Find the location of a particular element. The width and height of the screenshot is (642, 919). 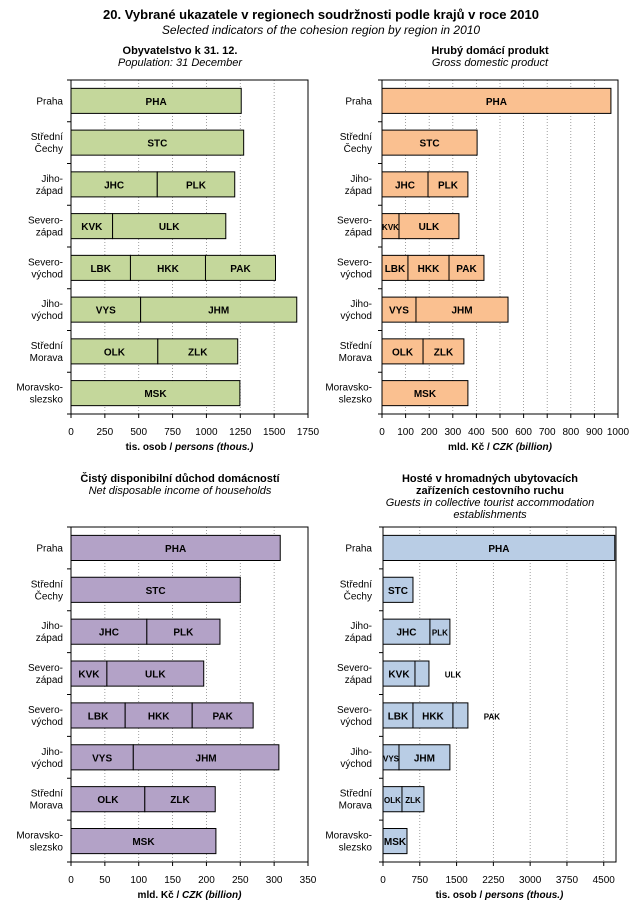

x-tick-label: 250 is located at coordinates (105, 432).